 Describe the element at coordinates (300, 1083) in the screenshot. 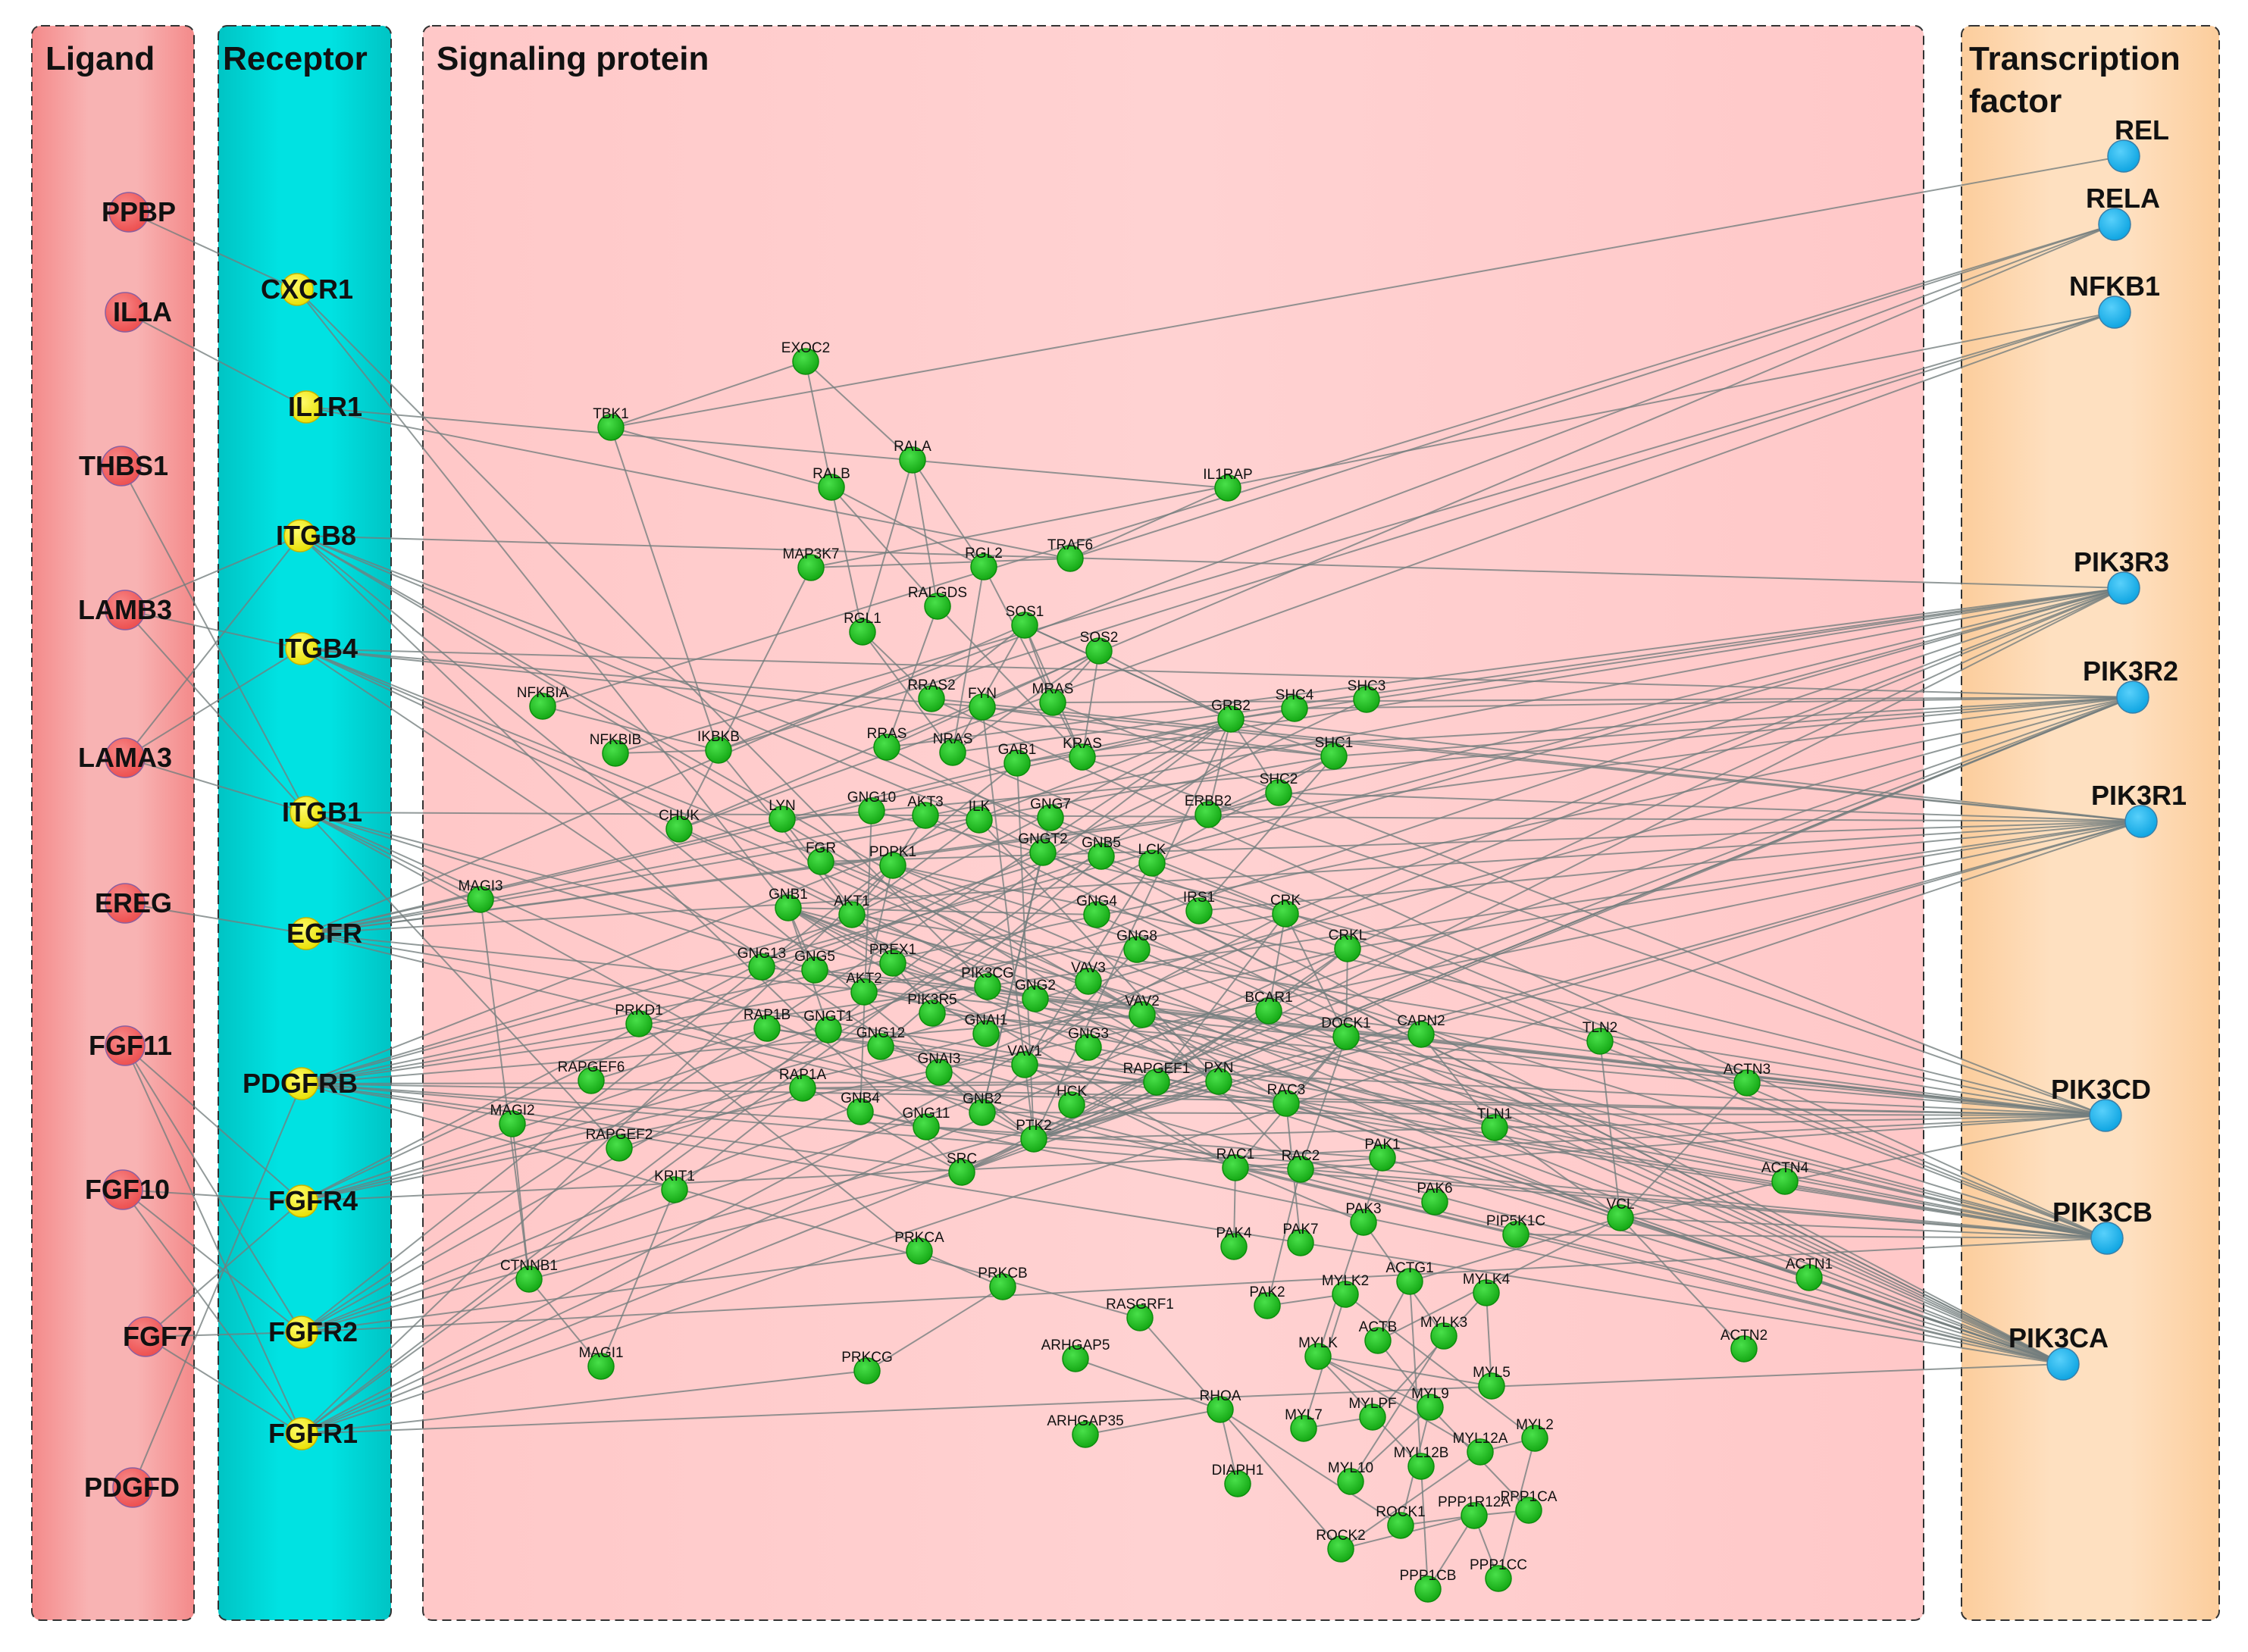

I see `node-label-pdgfrb: PDGFRB` at that location.